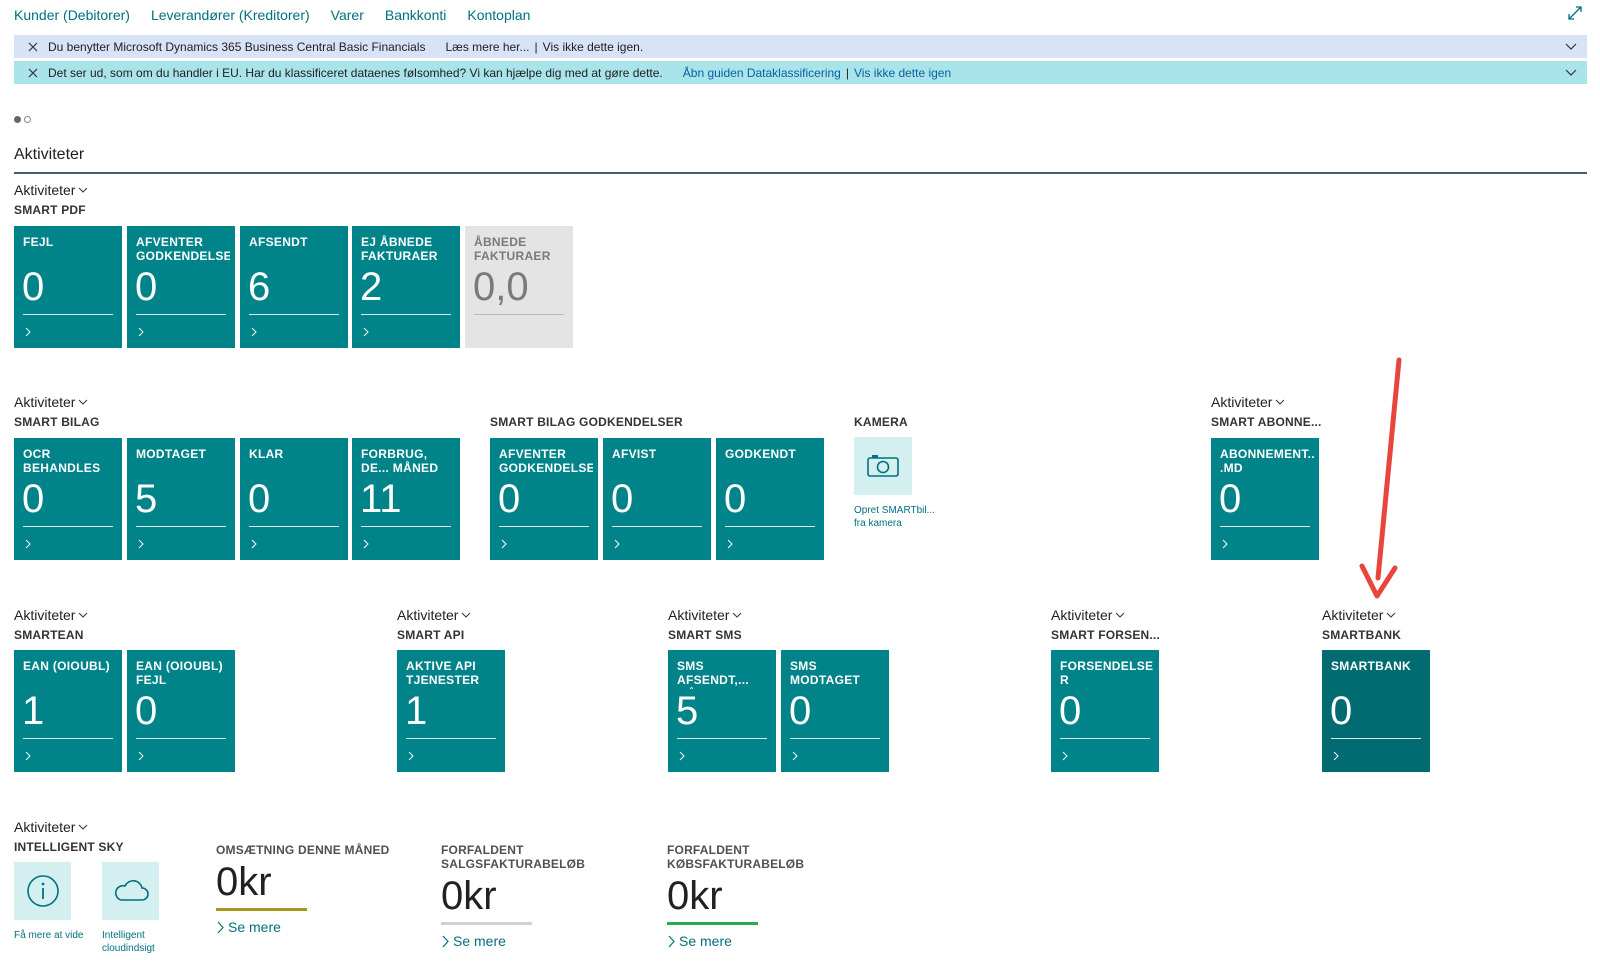 The width and height of the screenshot is (1600, 974). Describe the element at coordinates (181, 711) in the screenshot. I see `tile-ean-oioubl-fejl: EAN (OIOUBL) FEJL 0` at that location.